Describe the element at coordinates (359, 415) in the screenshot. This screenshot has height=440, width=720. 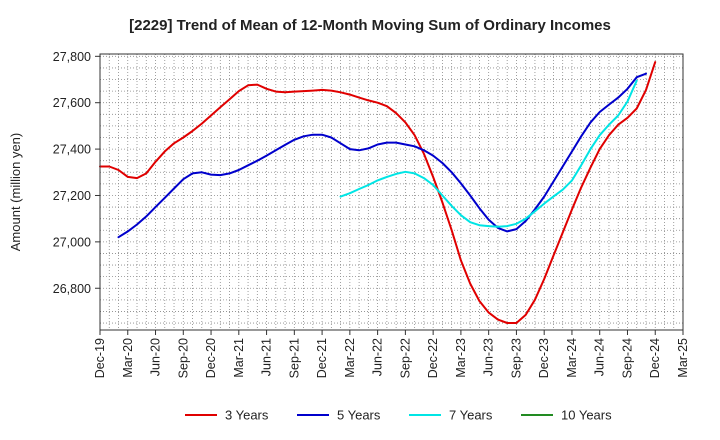
I see `legend-label-5-years: 5 Years` at that location.